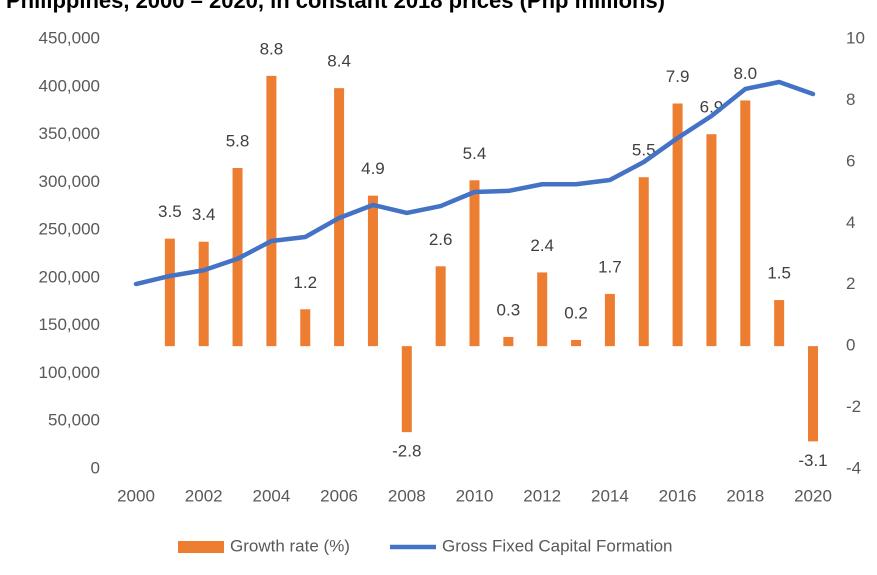  I want to click on data-label: 5.8, so click(238, 140).